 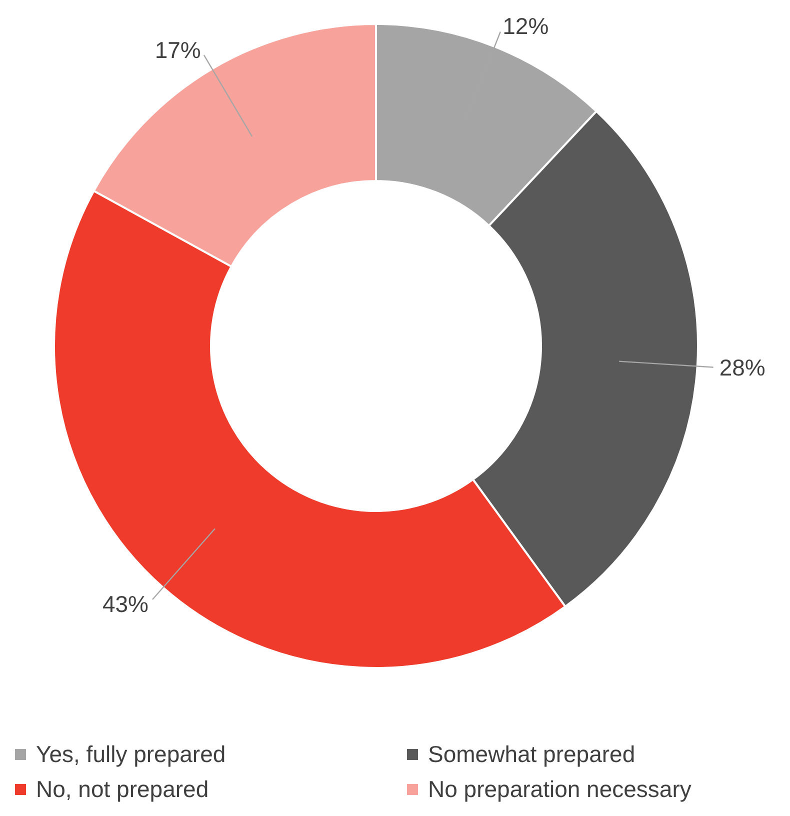 I want to click on legend-label: No, not prepared, so click(x=122, y=789).